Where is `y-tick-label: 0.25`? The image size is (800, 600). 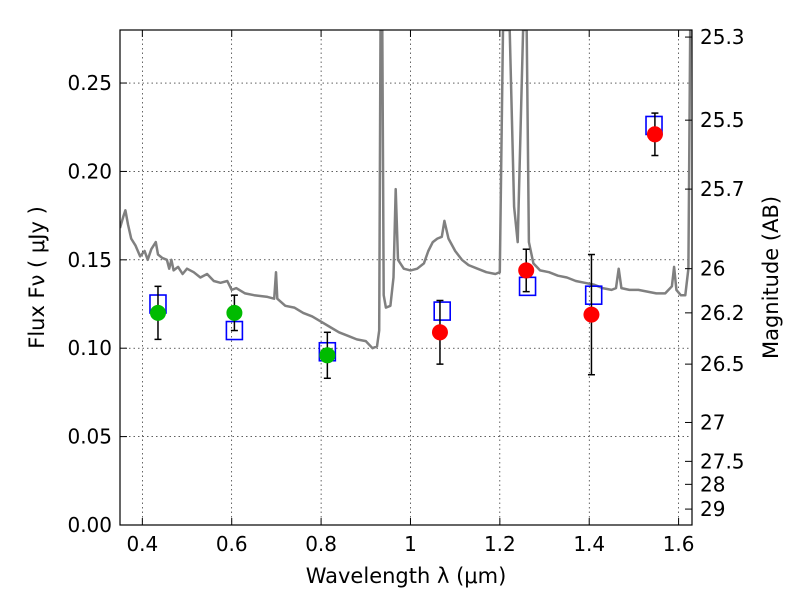
y-tick-label: 0.25 is located at coordinates (89, 83).